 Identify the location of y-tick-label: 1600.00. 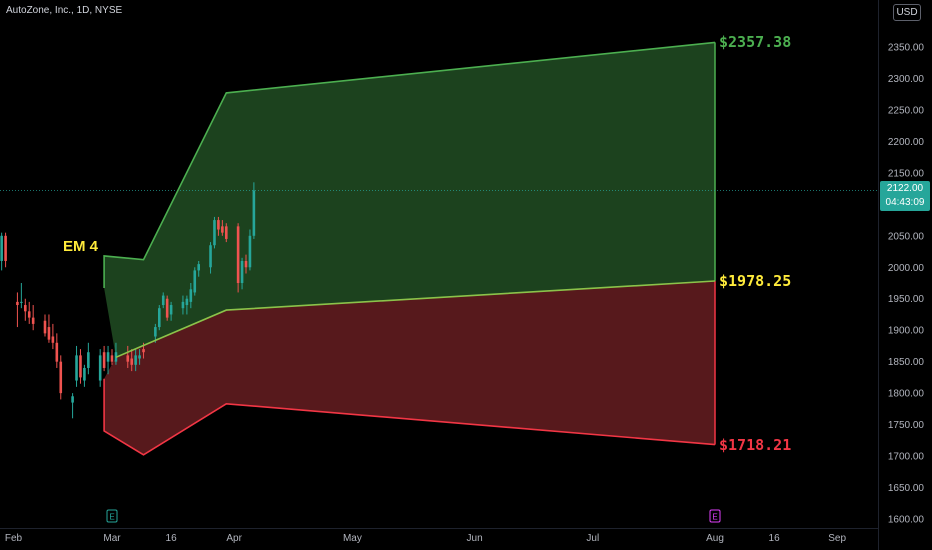
(906, 520).